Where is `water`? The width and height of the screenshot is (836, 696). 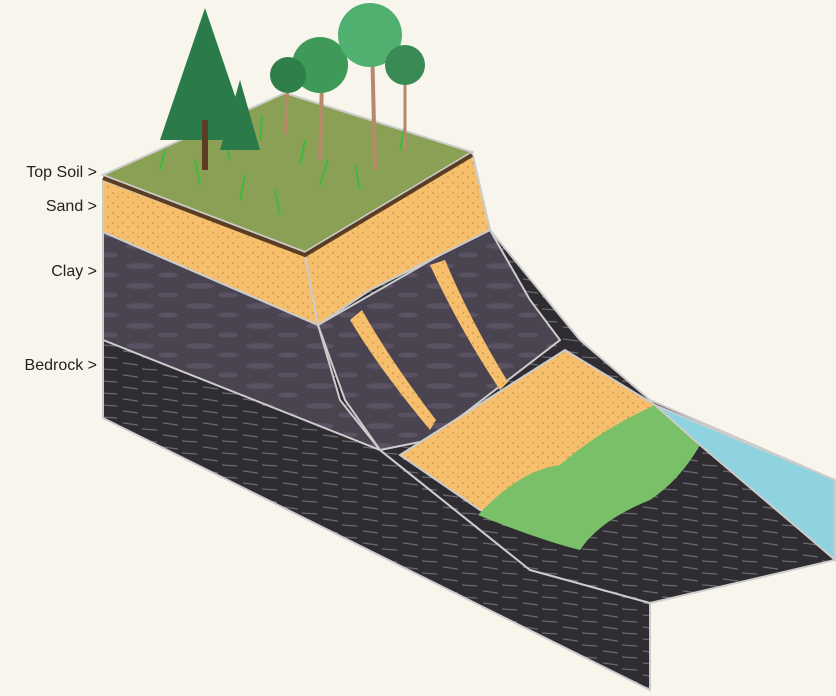
water is located at coordinates (745, 483).